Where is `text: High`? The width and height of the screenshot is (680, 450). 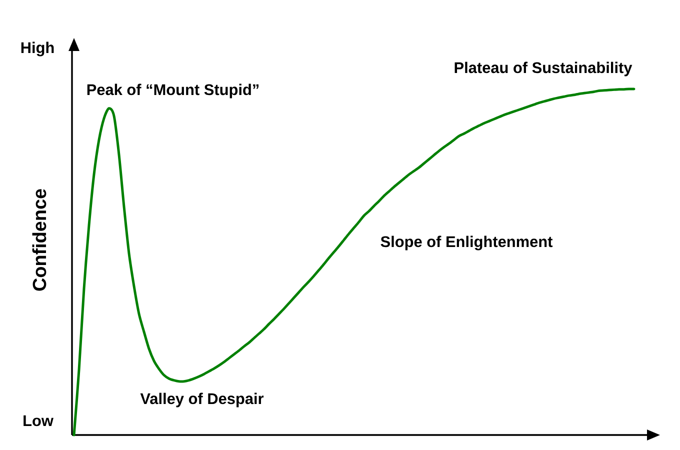 text: High is located at coordinates (37, 49).